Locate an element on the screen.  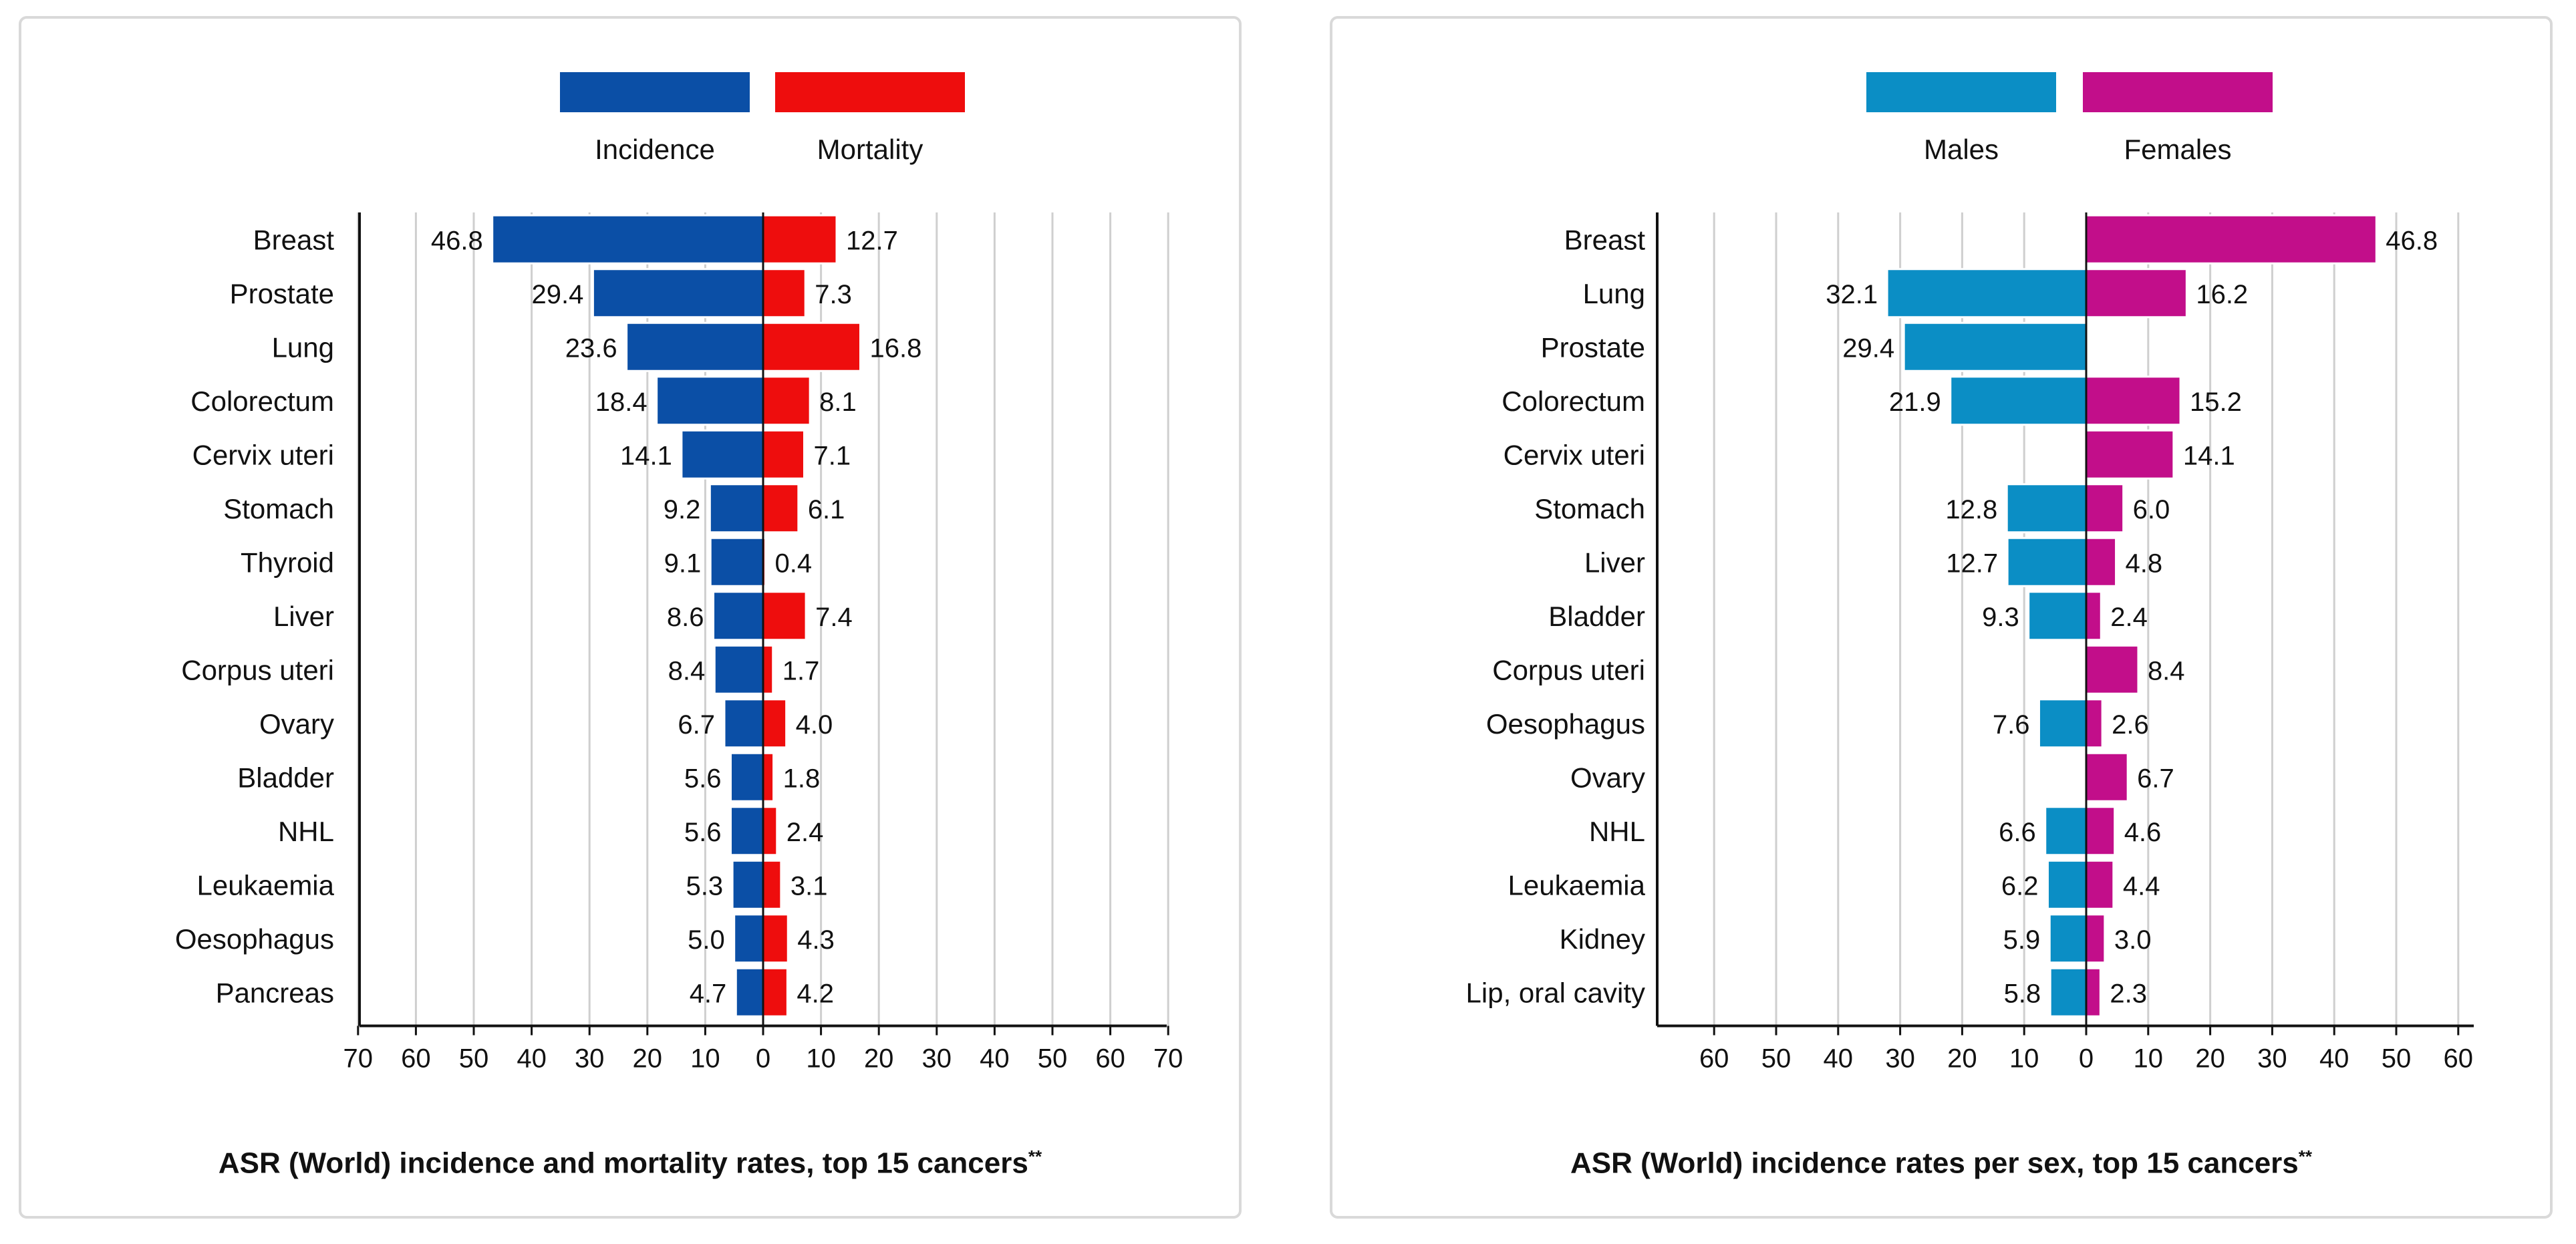
data-label-mortality: 16.8 is located at coordinates (895, 348).